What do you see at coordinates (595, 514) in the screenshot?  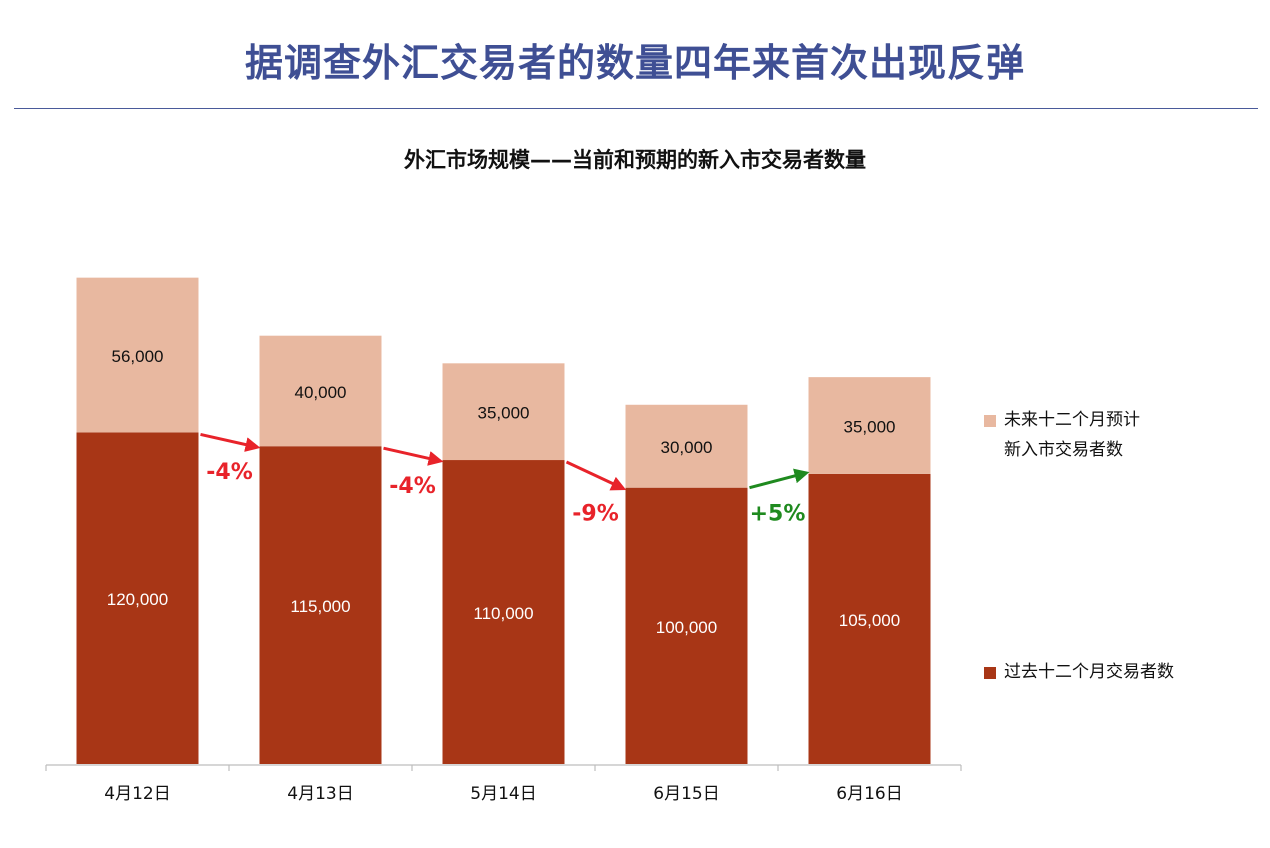 I see `change-label-2: -9%` at bounding box center [595, 514].